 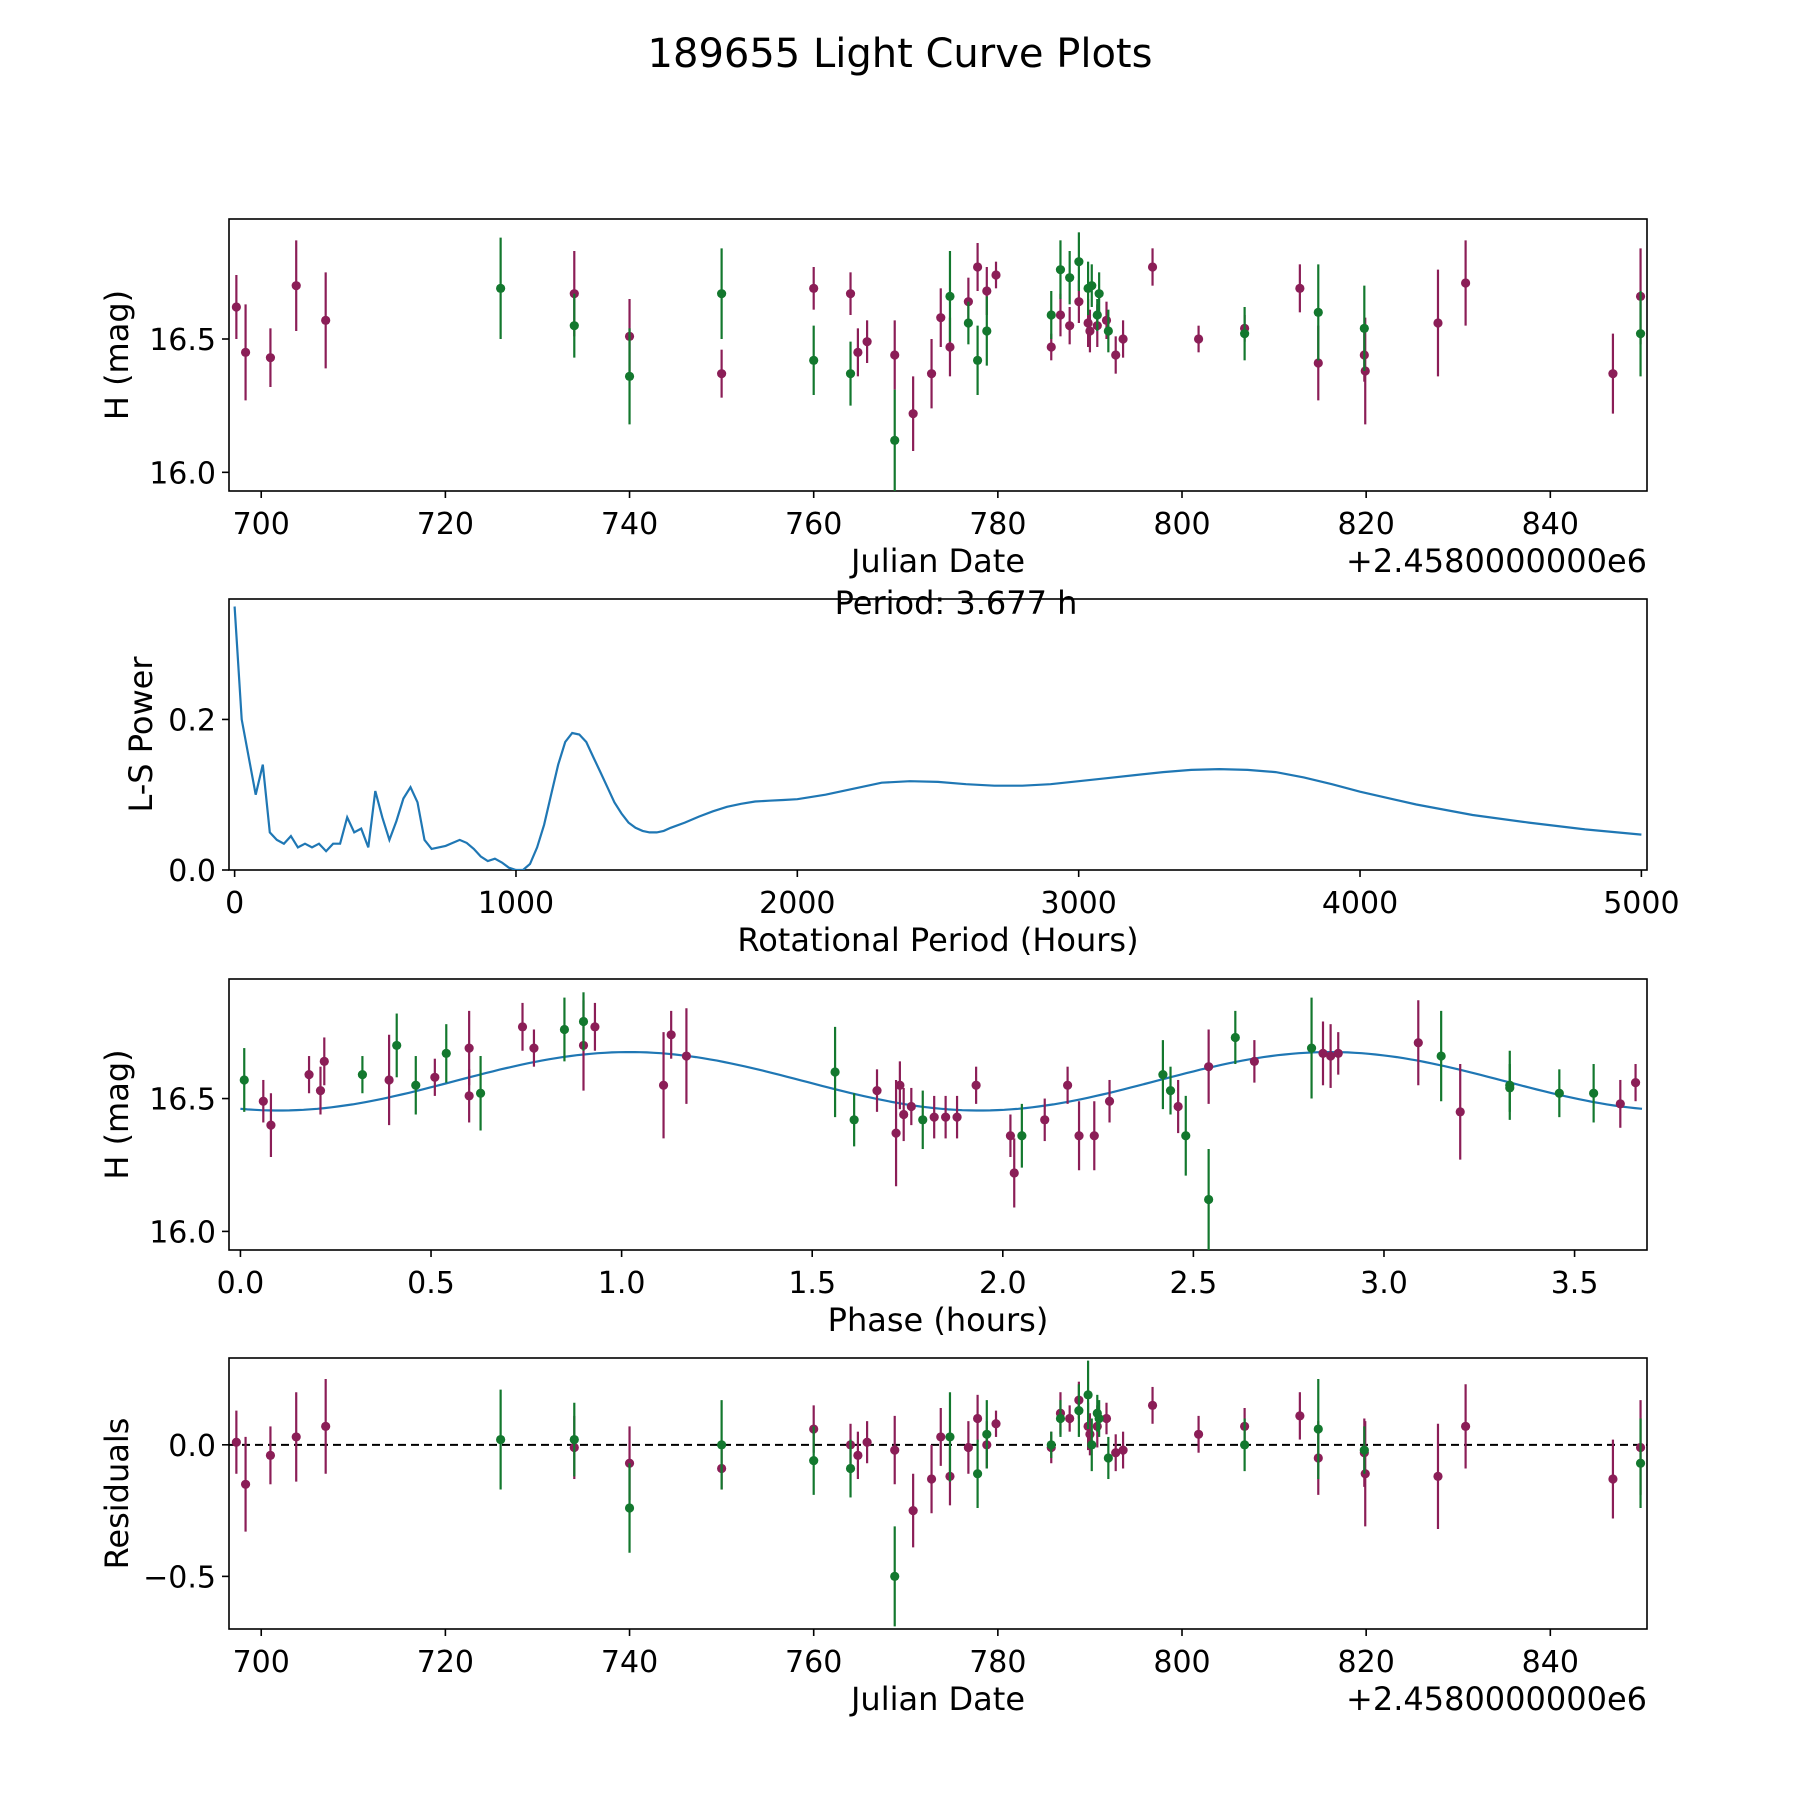 What do you see at coordinates (261, 1662) in the screenshot?
I see `x-tick-label: 700` at bounding box center [261, 1662].